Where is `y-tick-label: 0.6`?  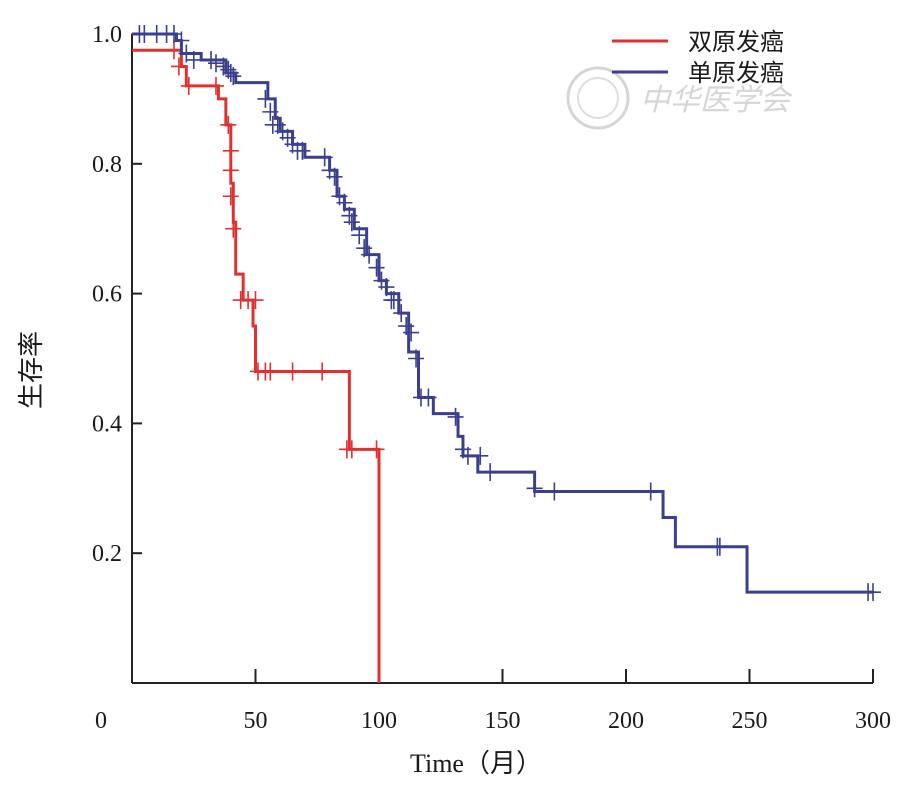 y-tick-label: 0.6 is located at coordinates (107, 295).